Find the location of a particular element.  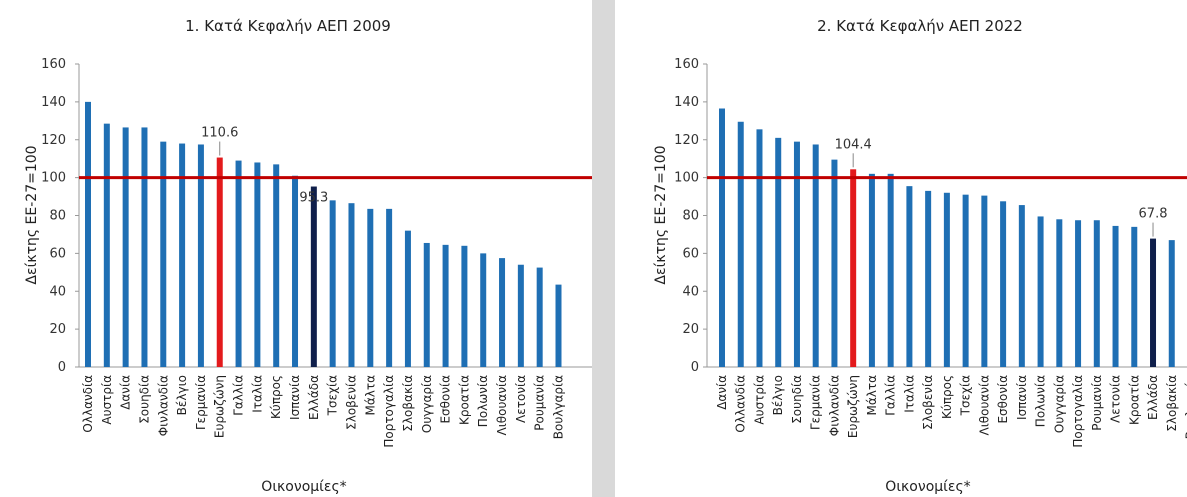

y-tick-label: 20 is located at coordinates (690, 329).